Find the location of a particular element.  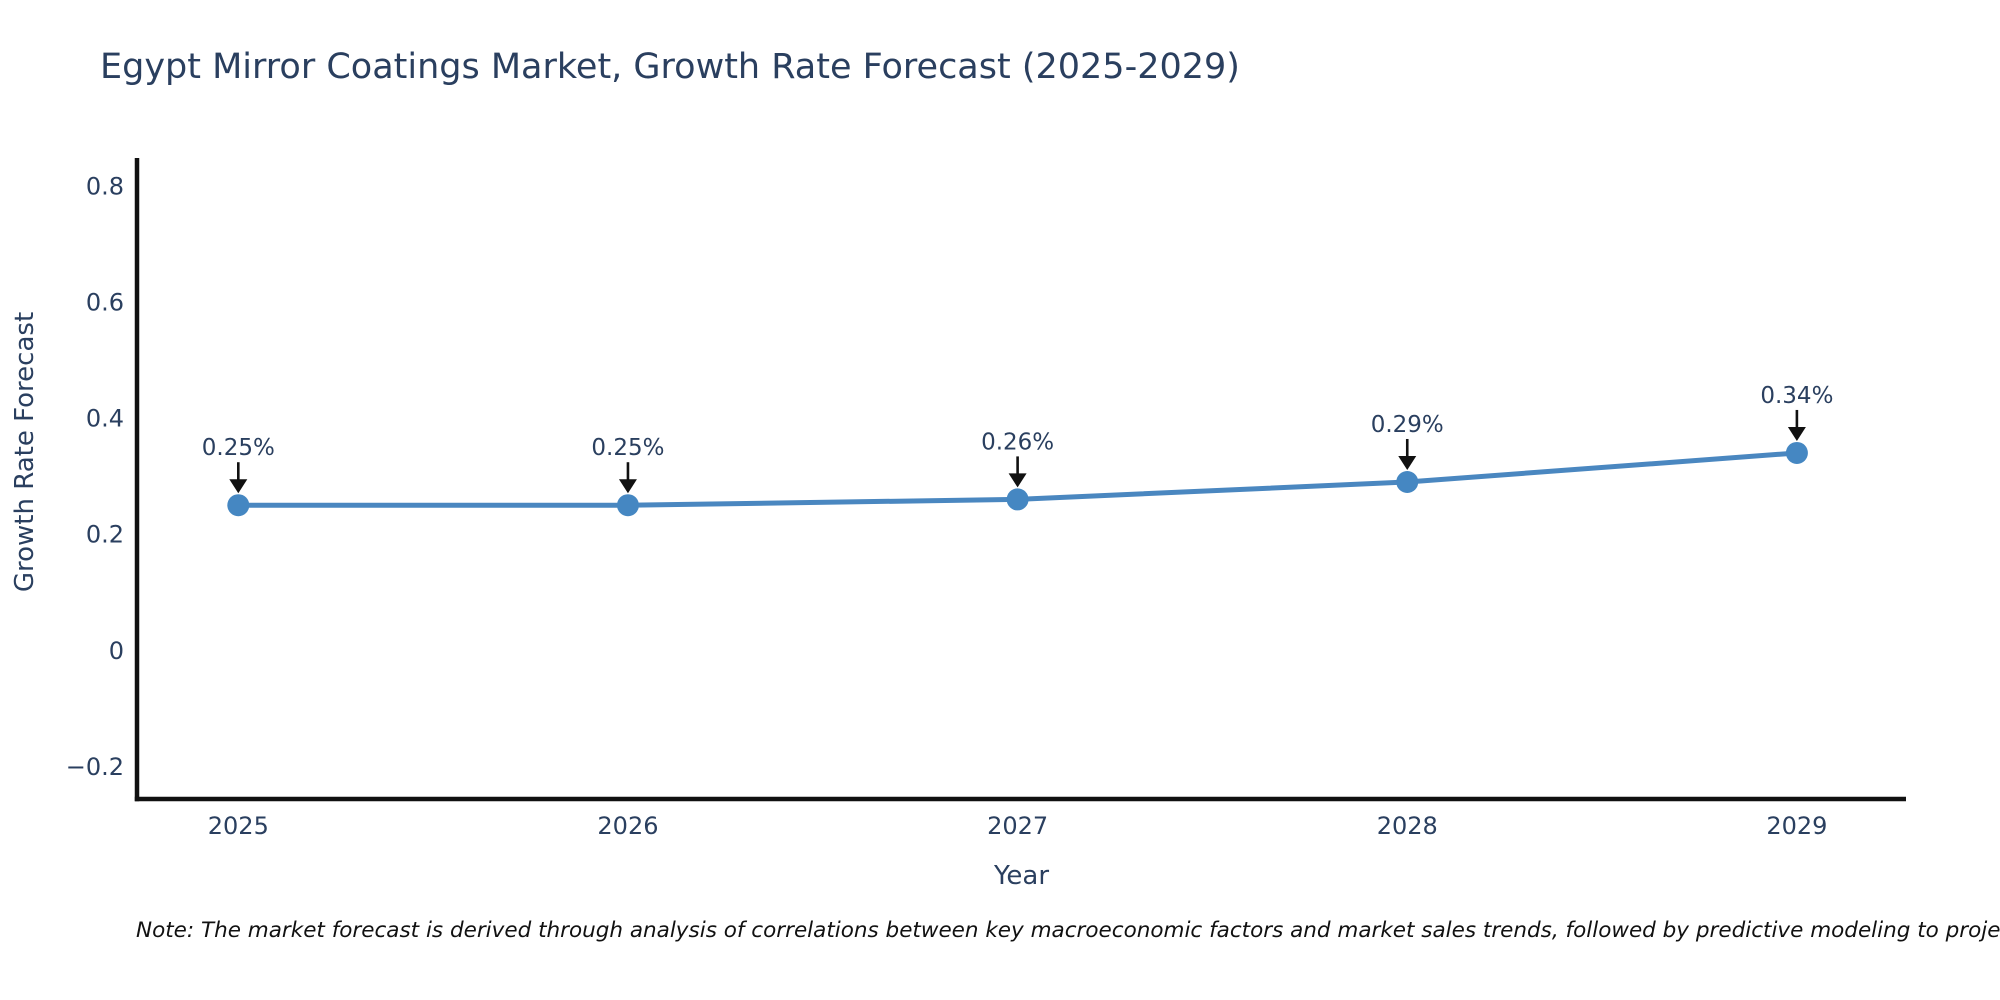

y-axis-tick-label: −0.2 is located at coordinates (95, 767).